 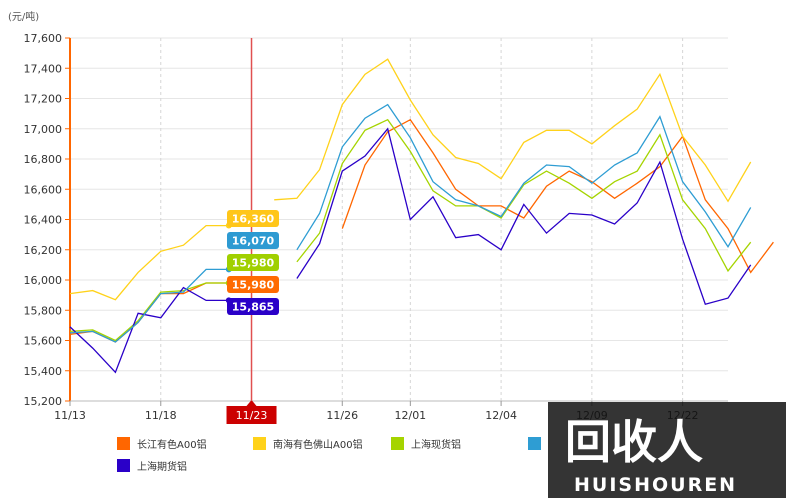 What do you see at coordinates (43, 250) in the screenshot?
I see `y-tick-label: 16,200` at bounding box center [43, 250].